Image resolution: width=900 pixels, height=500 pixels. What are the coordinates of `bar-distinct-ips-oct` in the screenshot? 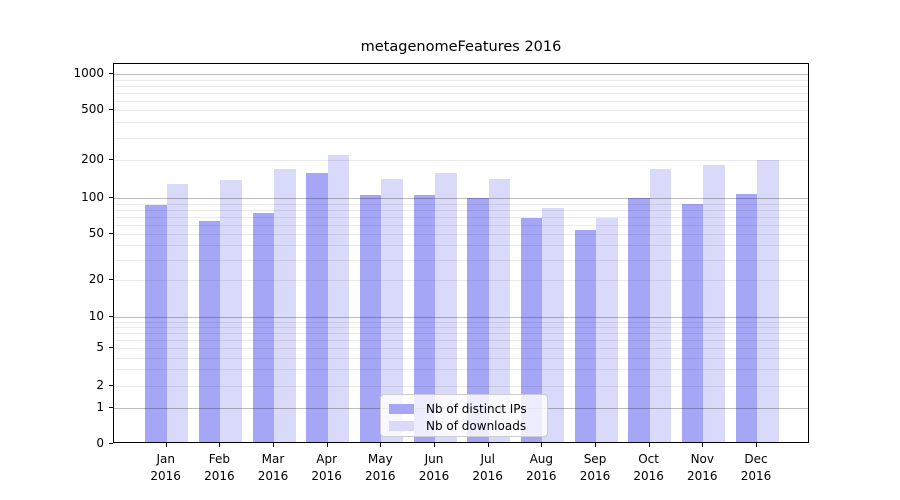 It's located at (639, 320).